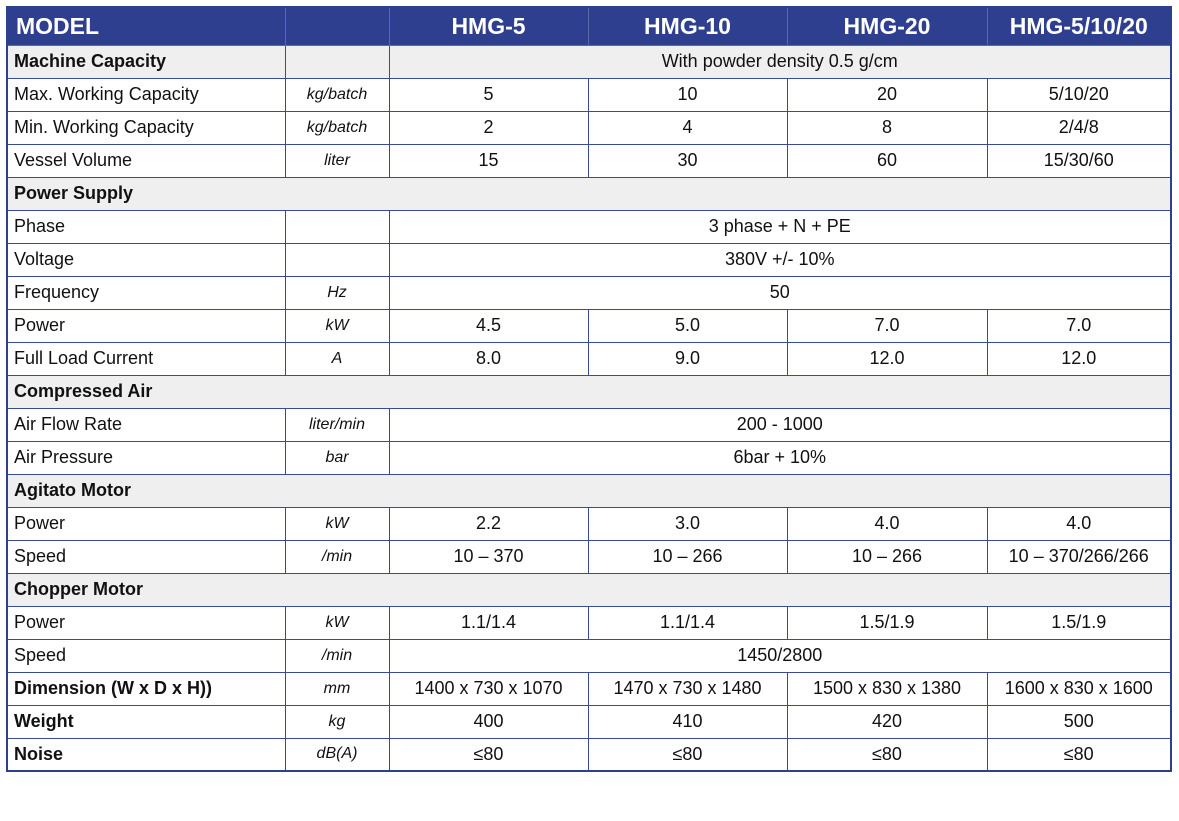 This screenshot has width=1179, height=821. Describe the element at coordinates (337, 160) in the screenshot. I see `unit-cell: liter` at that location.